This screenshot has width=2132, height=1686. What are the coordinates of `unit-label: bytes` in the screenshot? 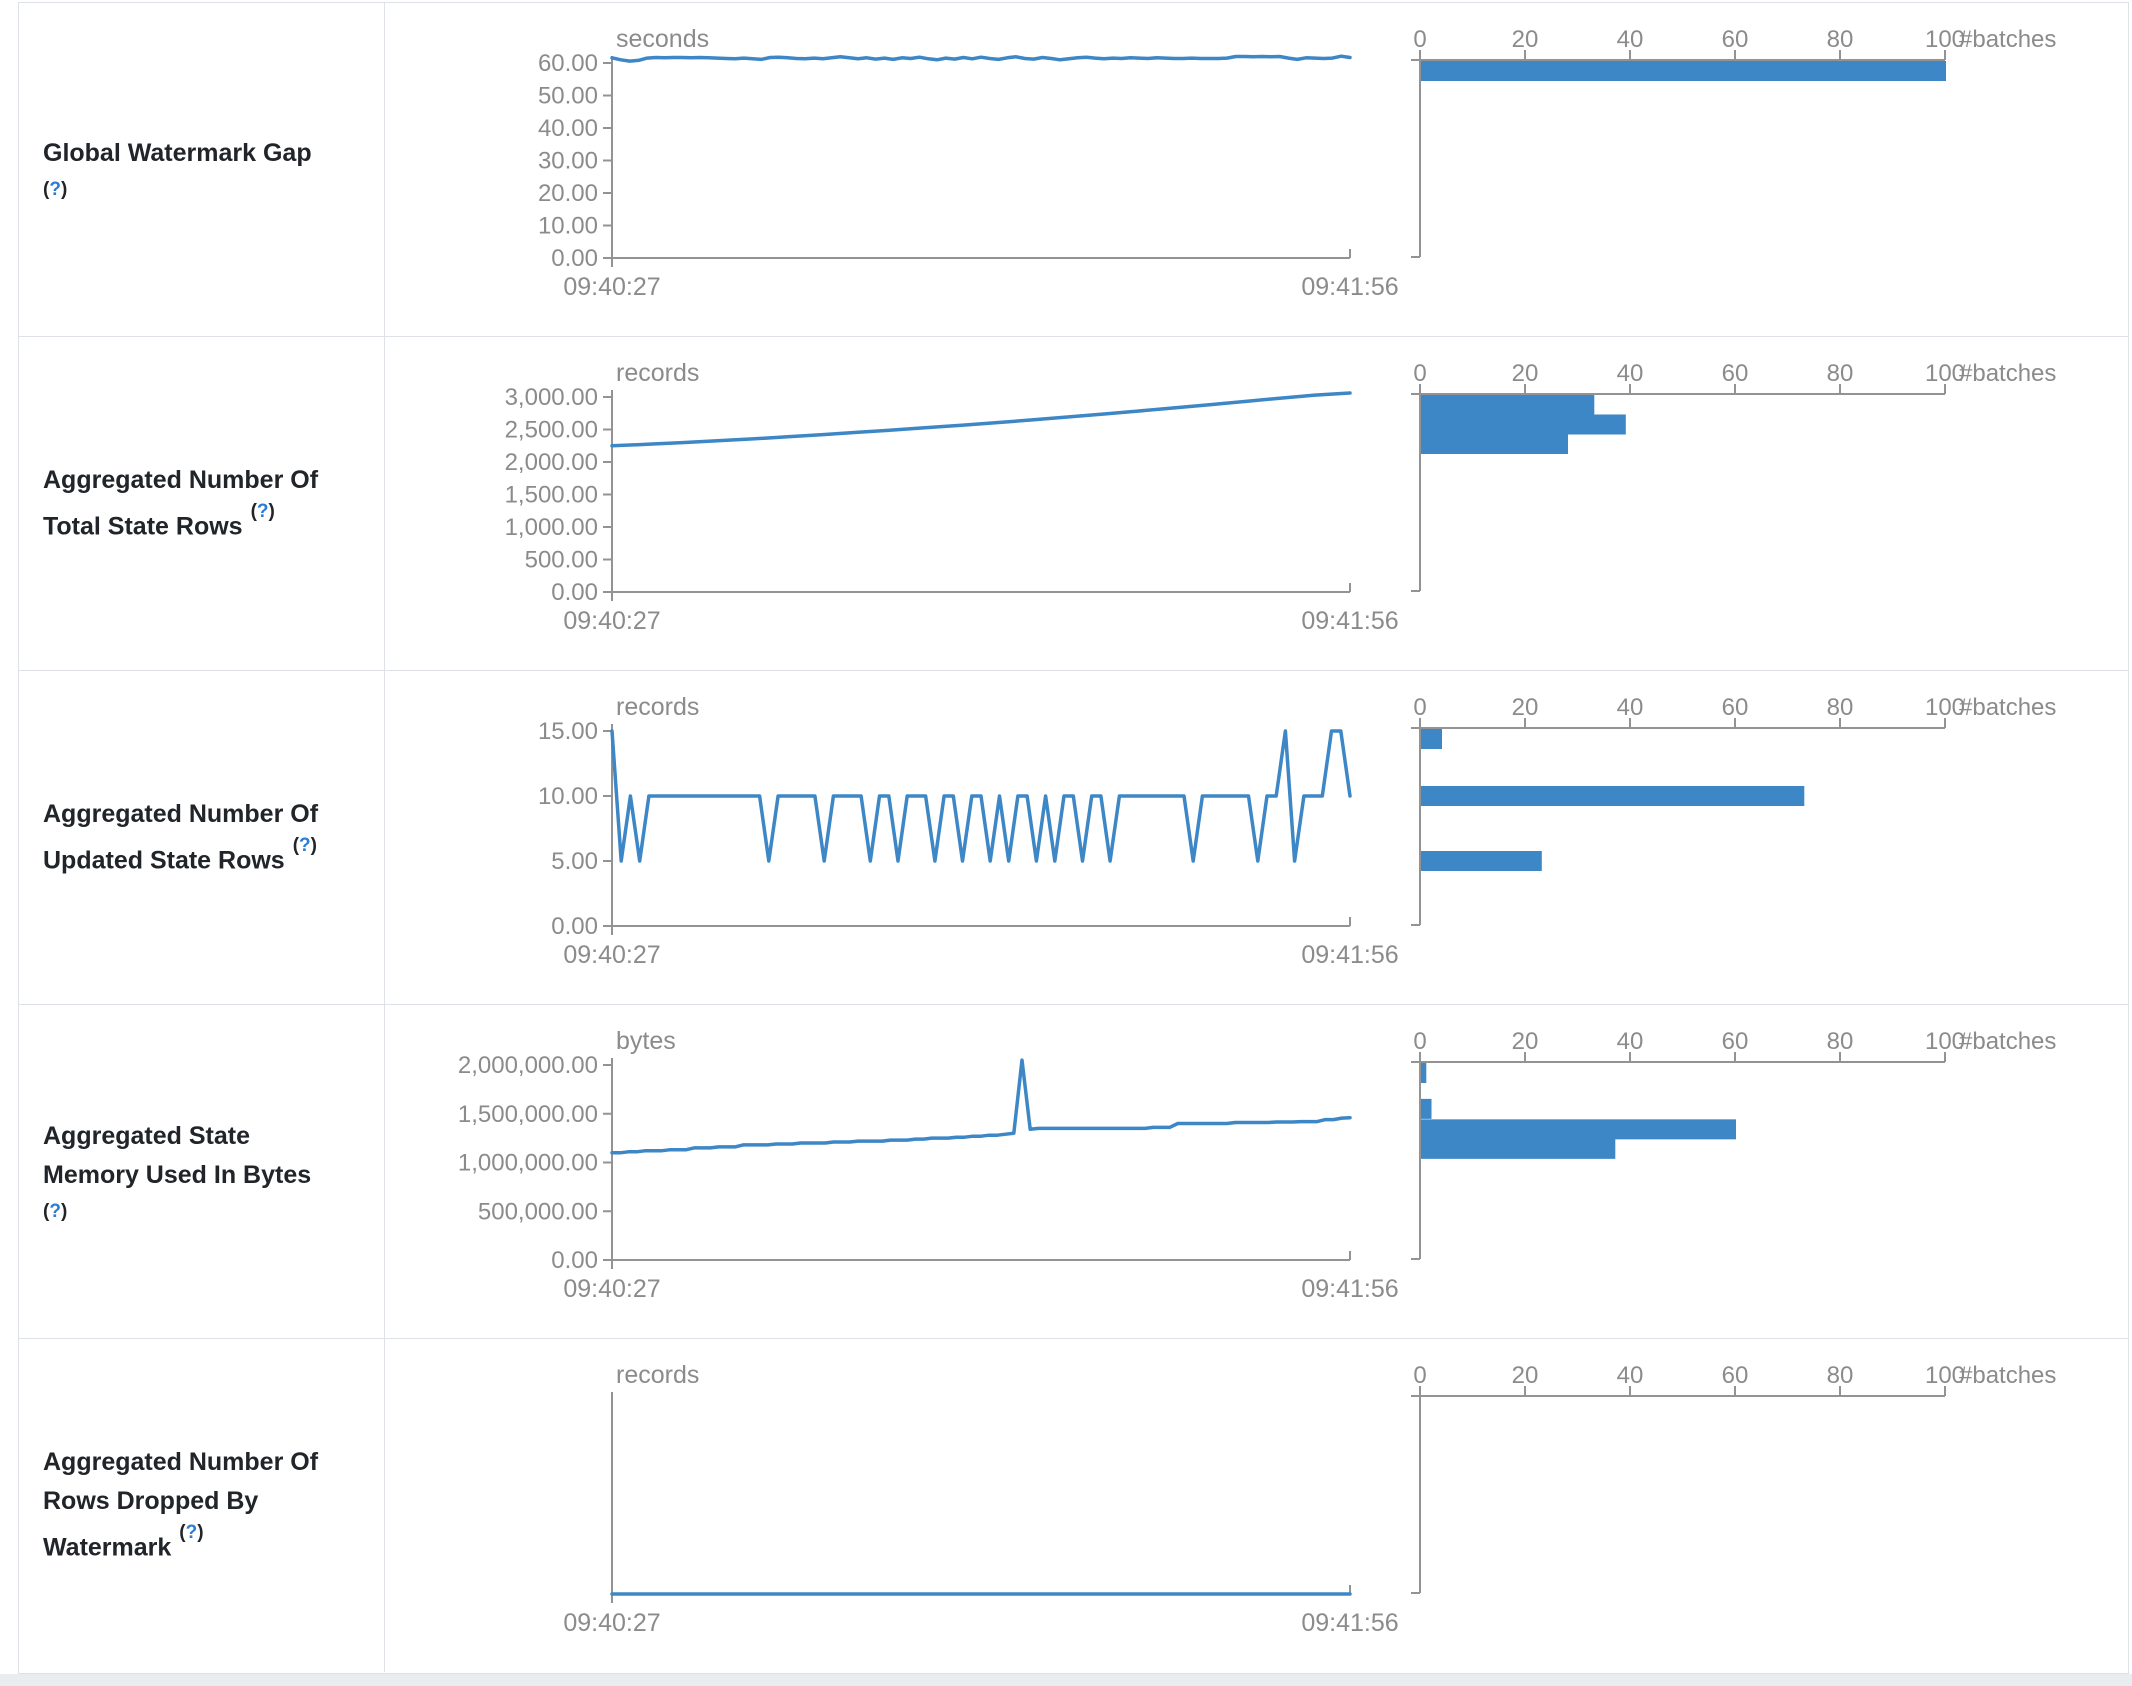 It's located at (646, 1041).